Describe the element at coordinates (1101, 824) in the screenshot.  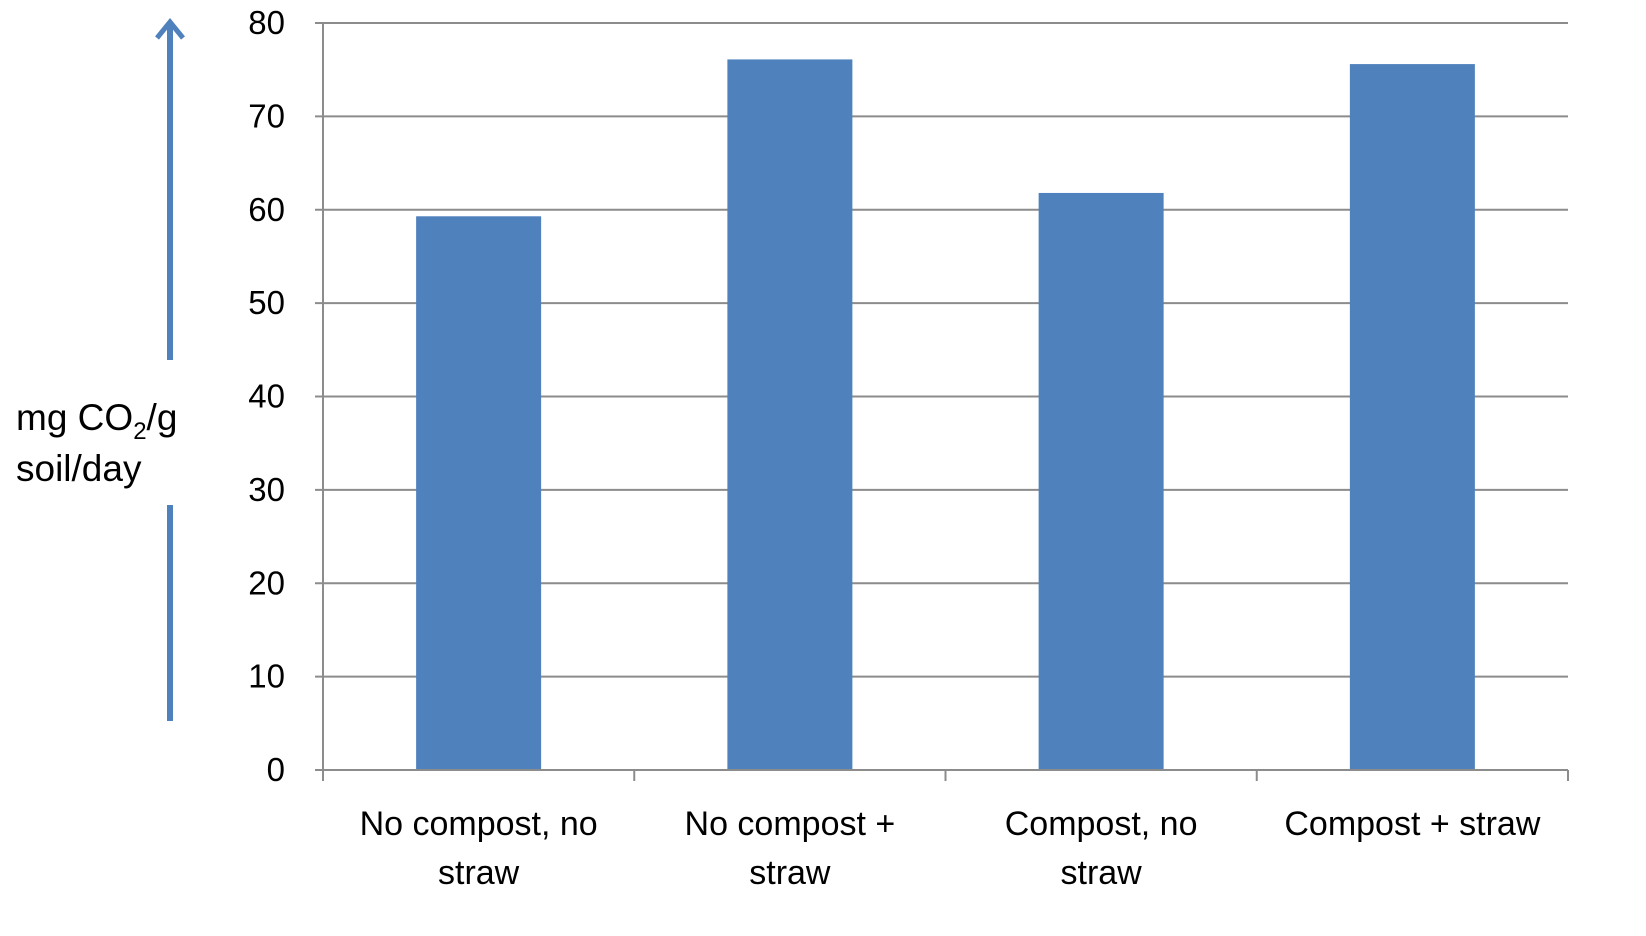
I see `x-category-label-line: Compost, no` at that location.